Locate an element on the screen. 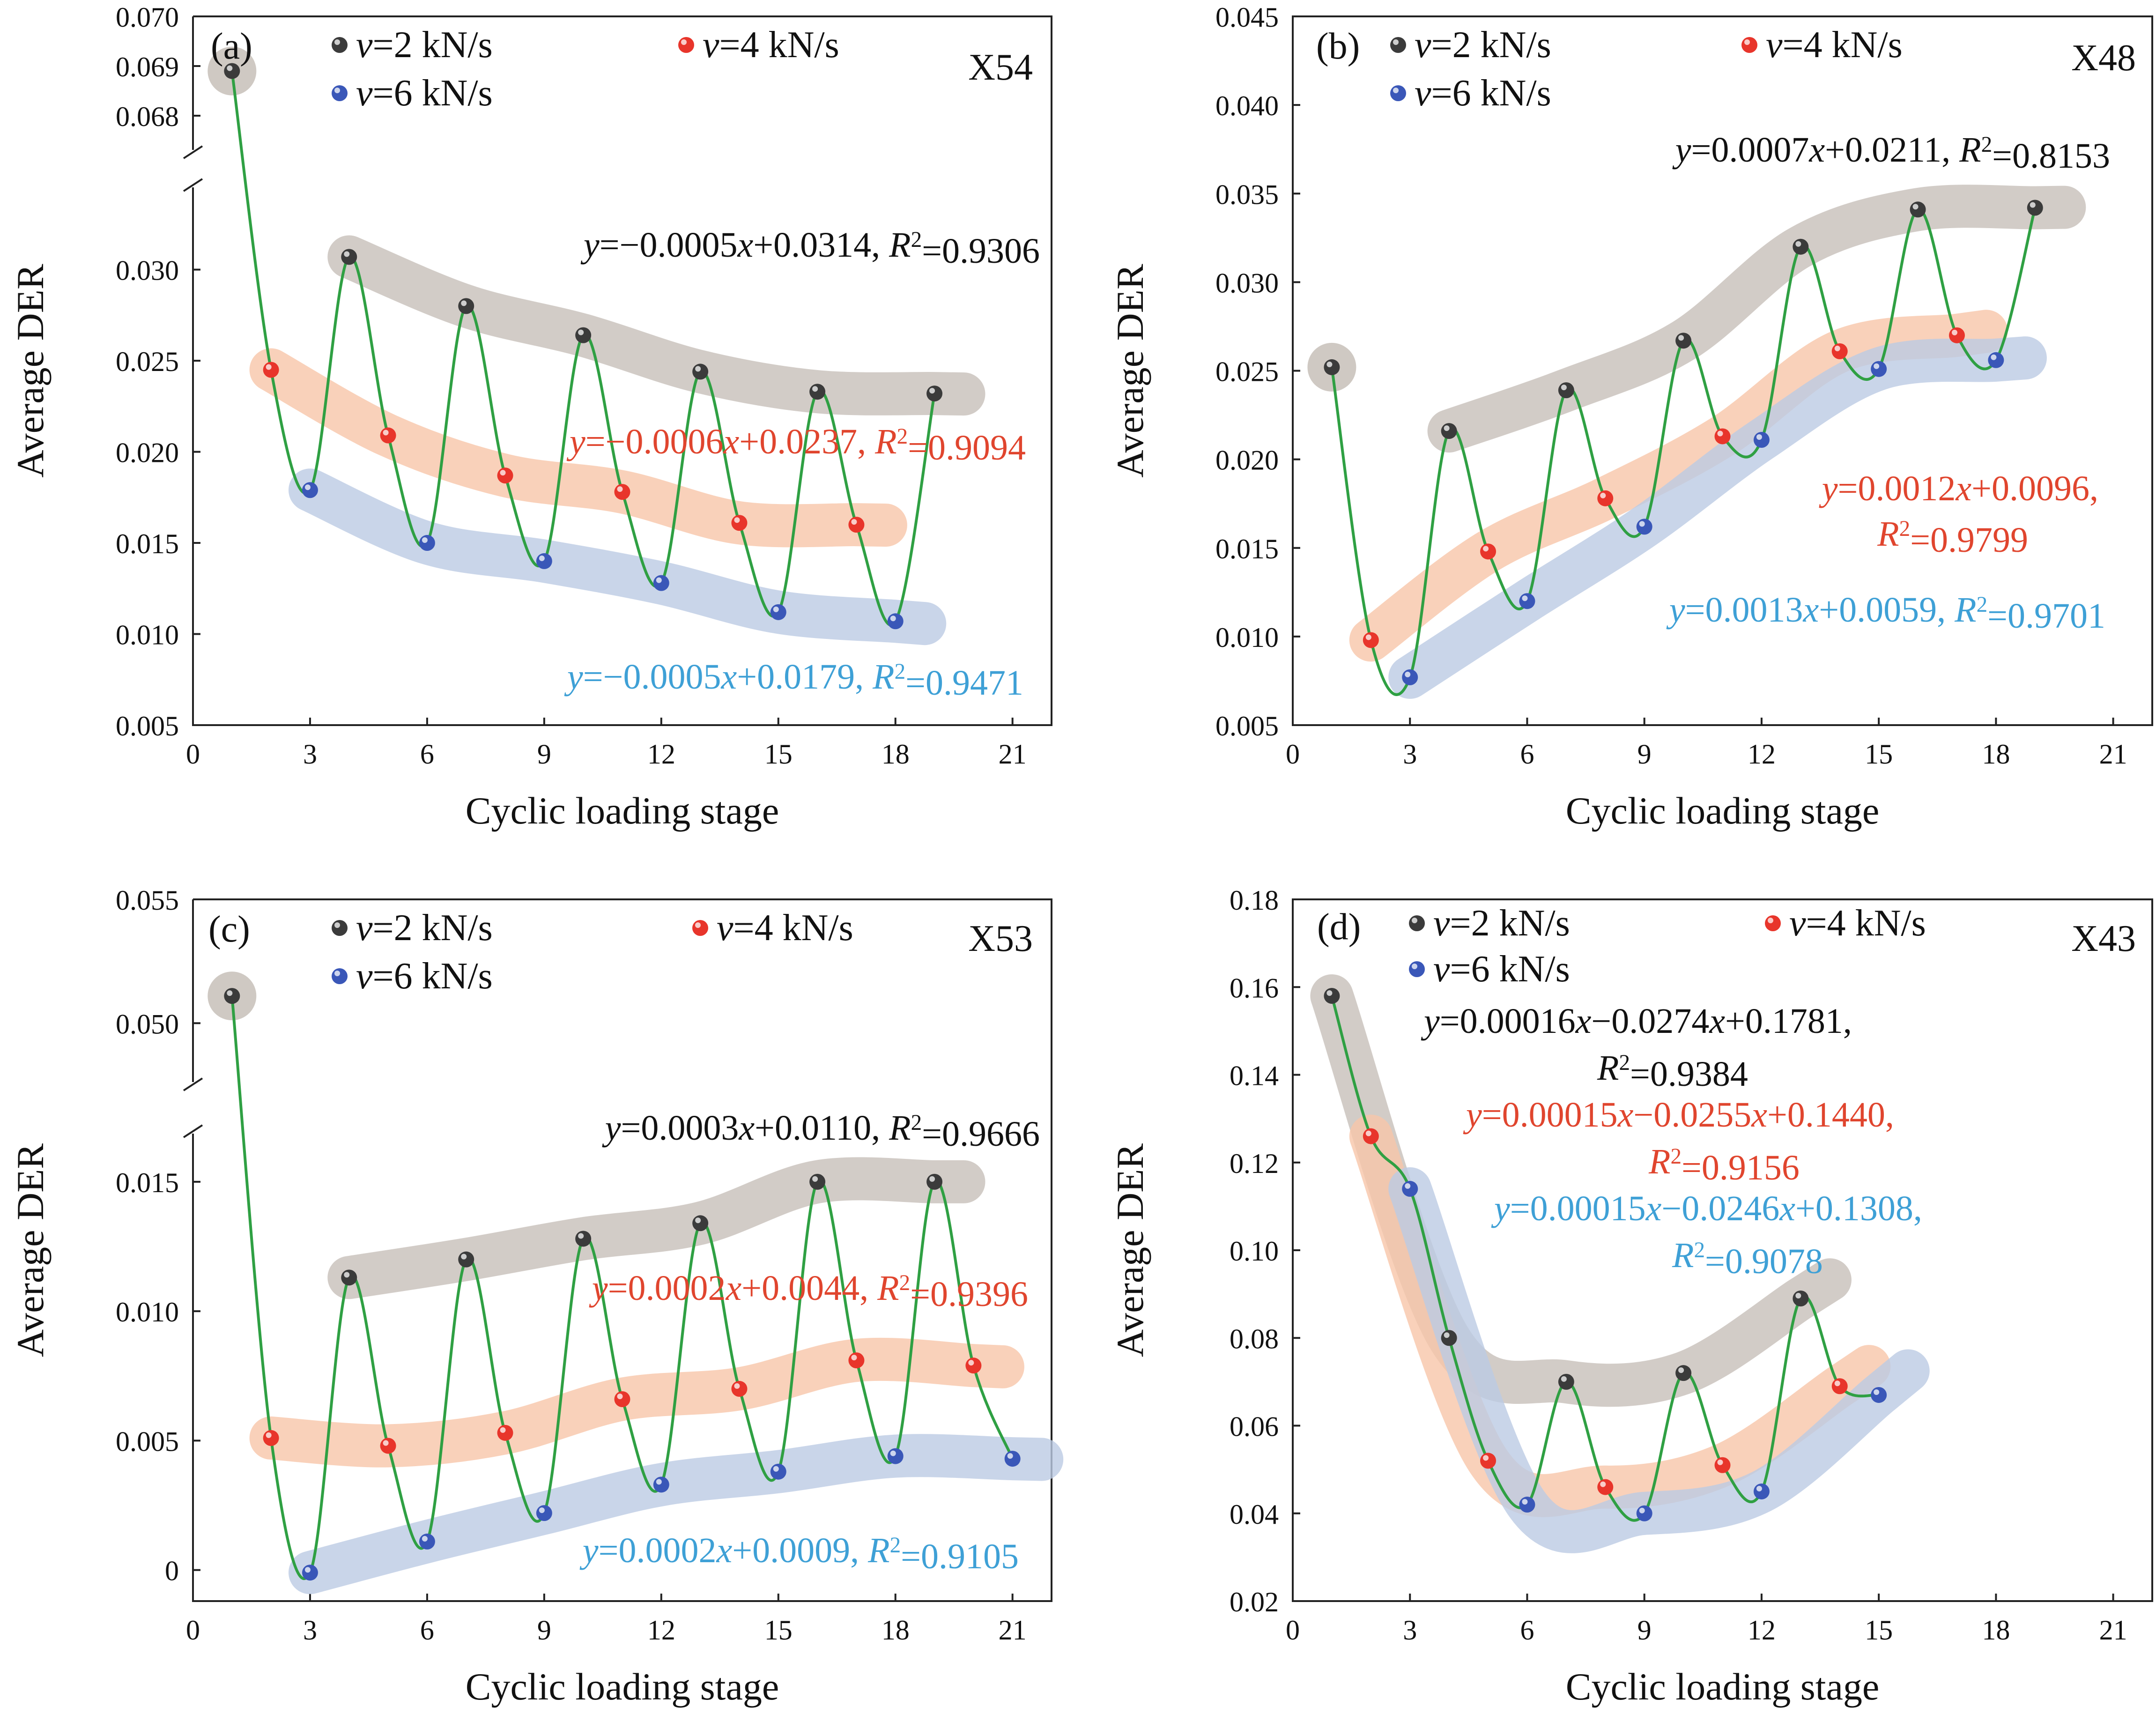 The image size is (2156, 1721). panel-label: (c) is located at coordinates (229, 929).